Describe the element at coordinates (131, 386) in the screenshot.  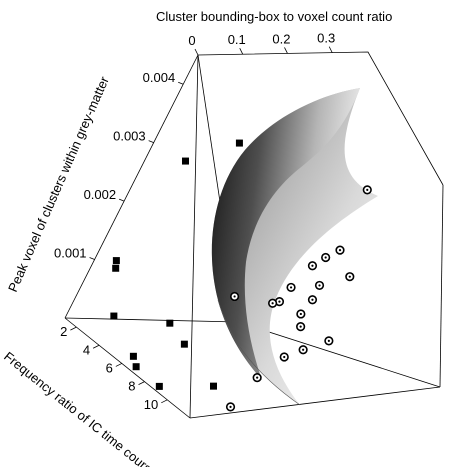
I see `z-tick-label: 8` at that location.